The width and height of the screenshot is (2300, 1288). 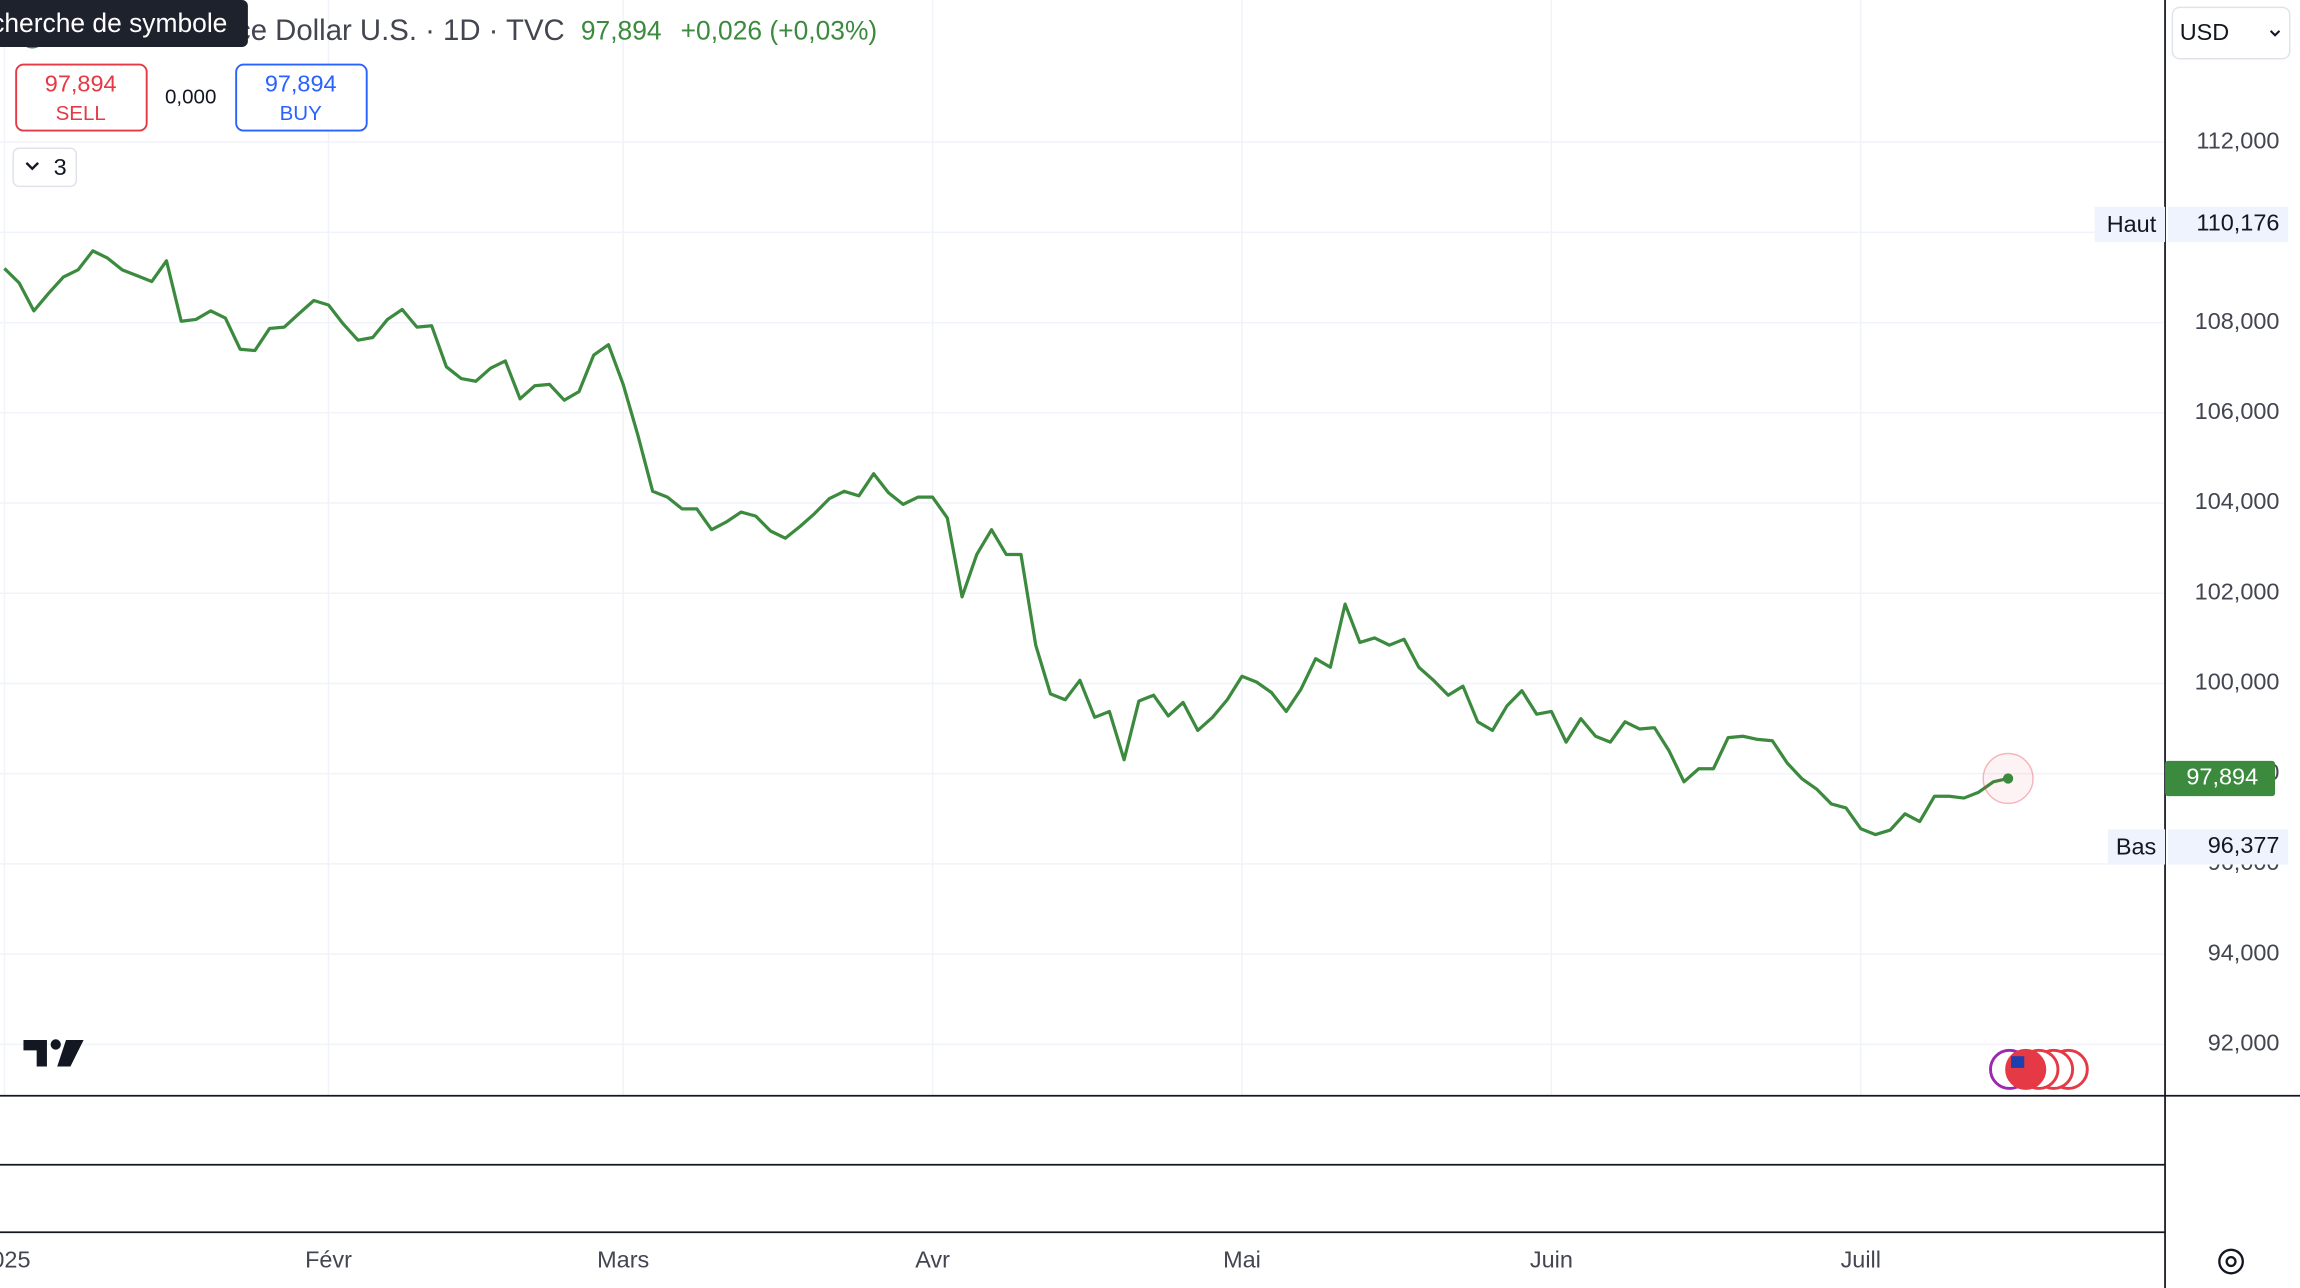 I want to click on marker-value: 96,377, so click(x=2244, y=845).